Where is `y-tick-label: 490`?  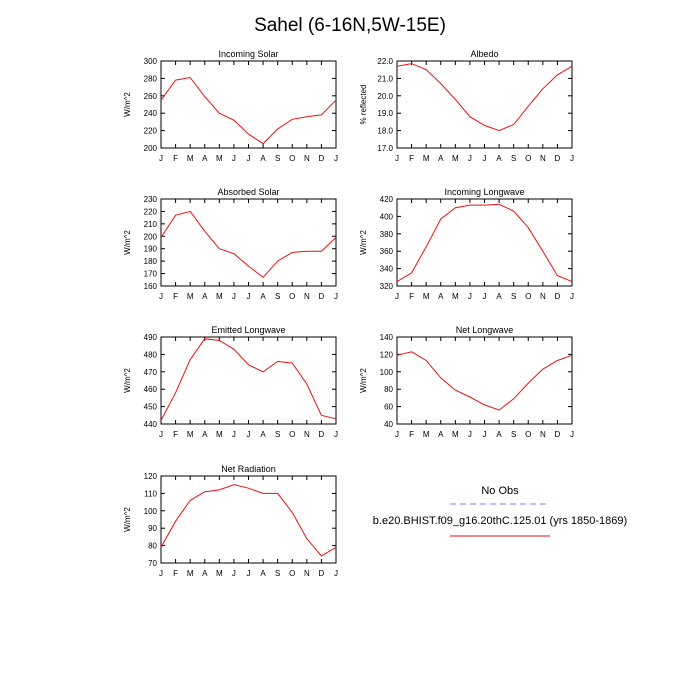
y-tick-label: 490 is located at coordinates (151, 337).